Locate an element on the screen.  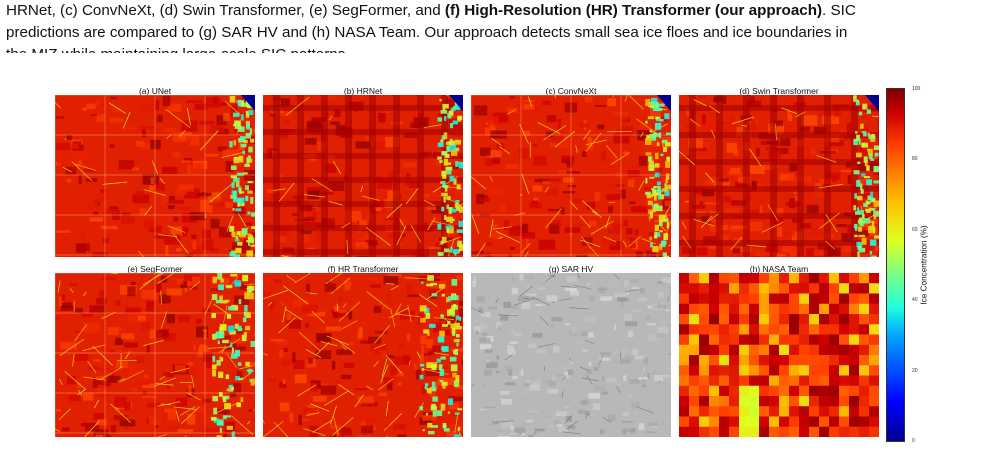
panel-title-a: (a) UNet is located at coordinates (155, 91).